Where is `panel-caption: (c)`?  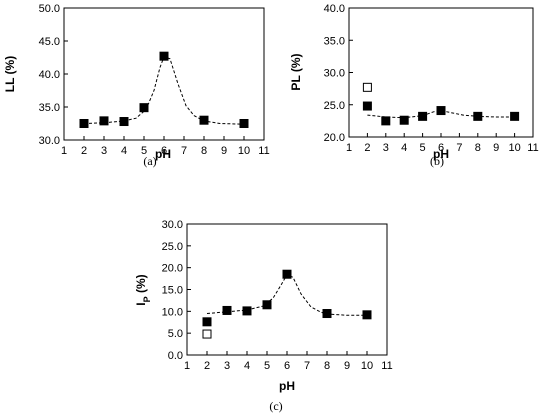 panel-caption: (c) is located at coordinates (275, 406).